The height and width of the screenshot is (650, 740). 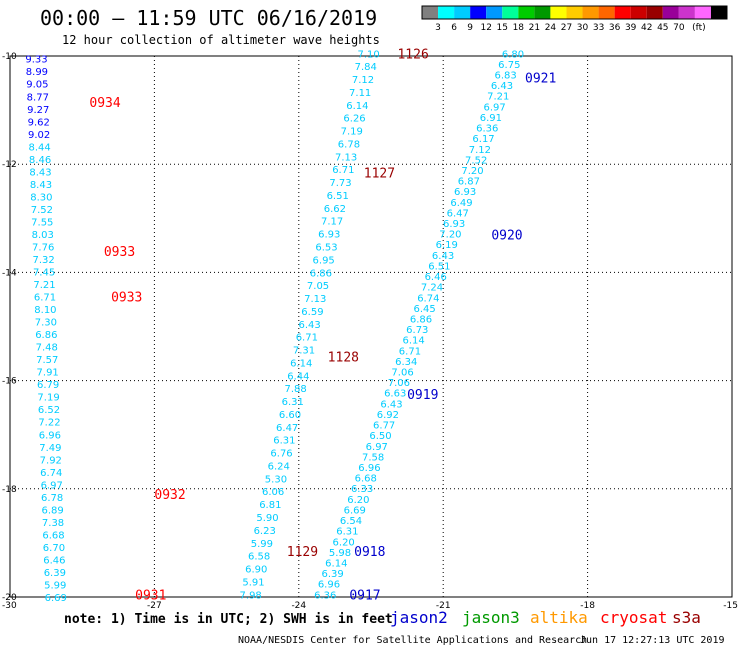 What do you see at coordinates (454, 28) in the screenshot?
I see `colorbar-label: 6` at bounding box center [454, 28].